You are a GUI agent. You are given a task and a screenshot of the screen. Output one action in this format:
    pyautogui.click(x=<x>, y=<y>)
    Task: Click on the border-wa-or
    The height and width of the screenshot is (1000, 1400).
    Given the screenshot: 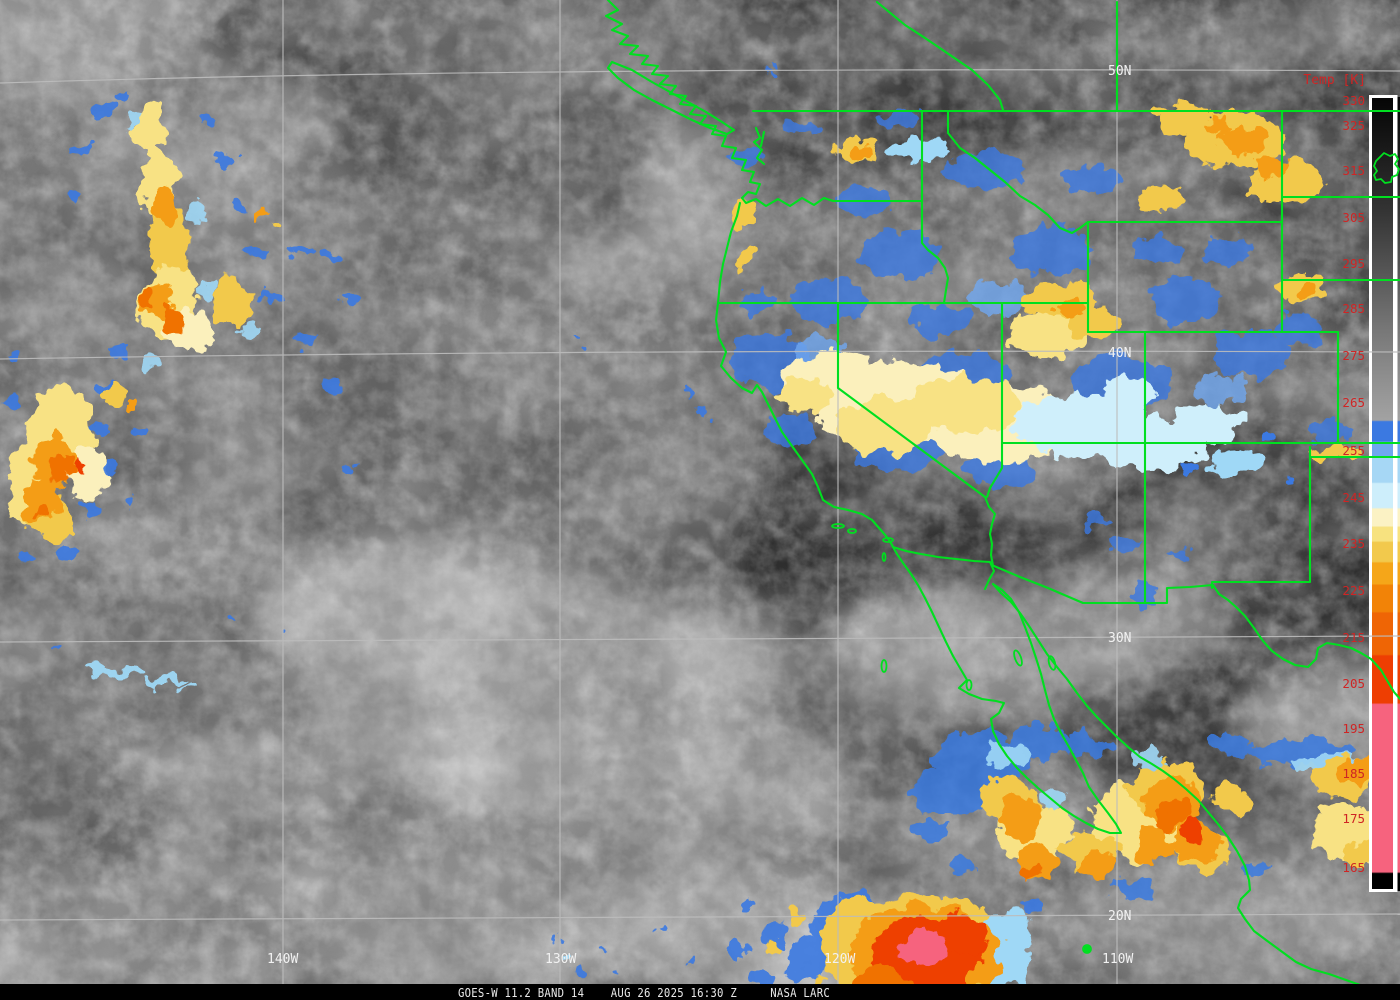 What is the action you would take?
    pyautogui.click(x=832, y=202)
    